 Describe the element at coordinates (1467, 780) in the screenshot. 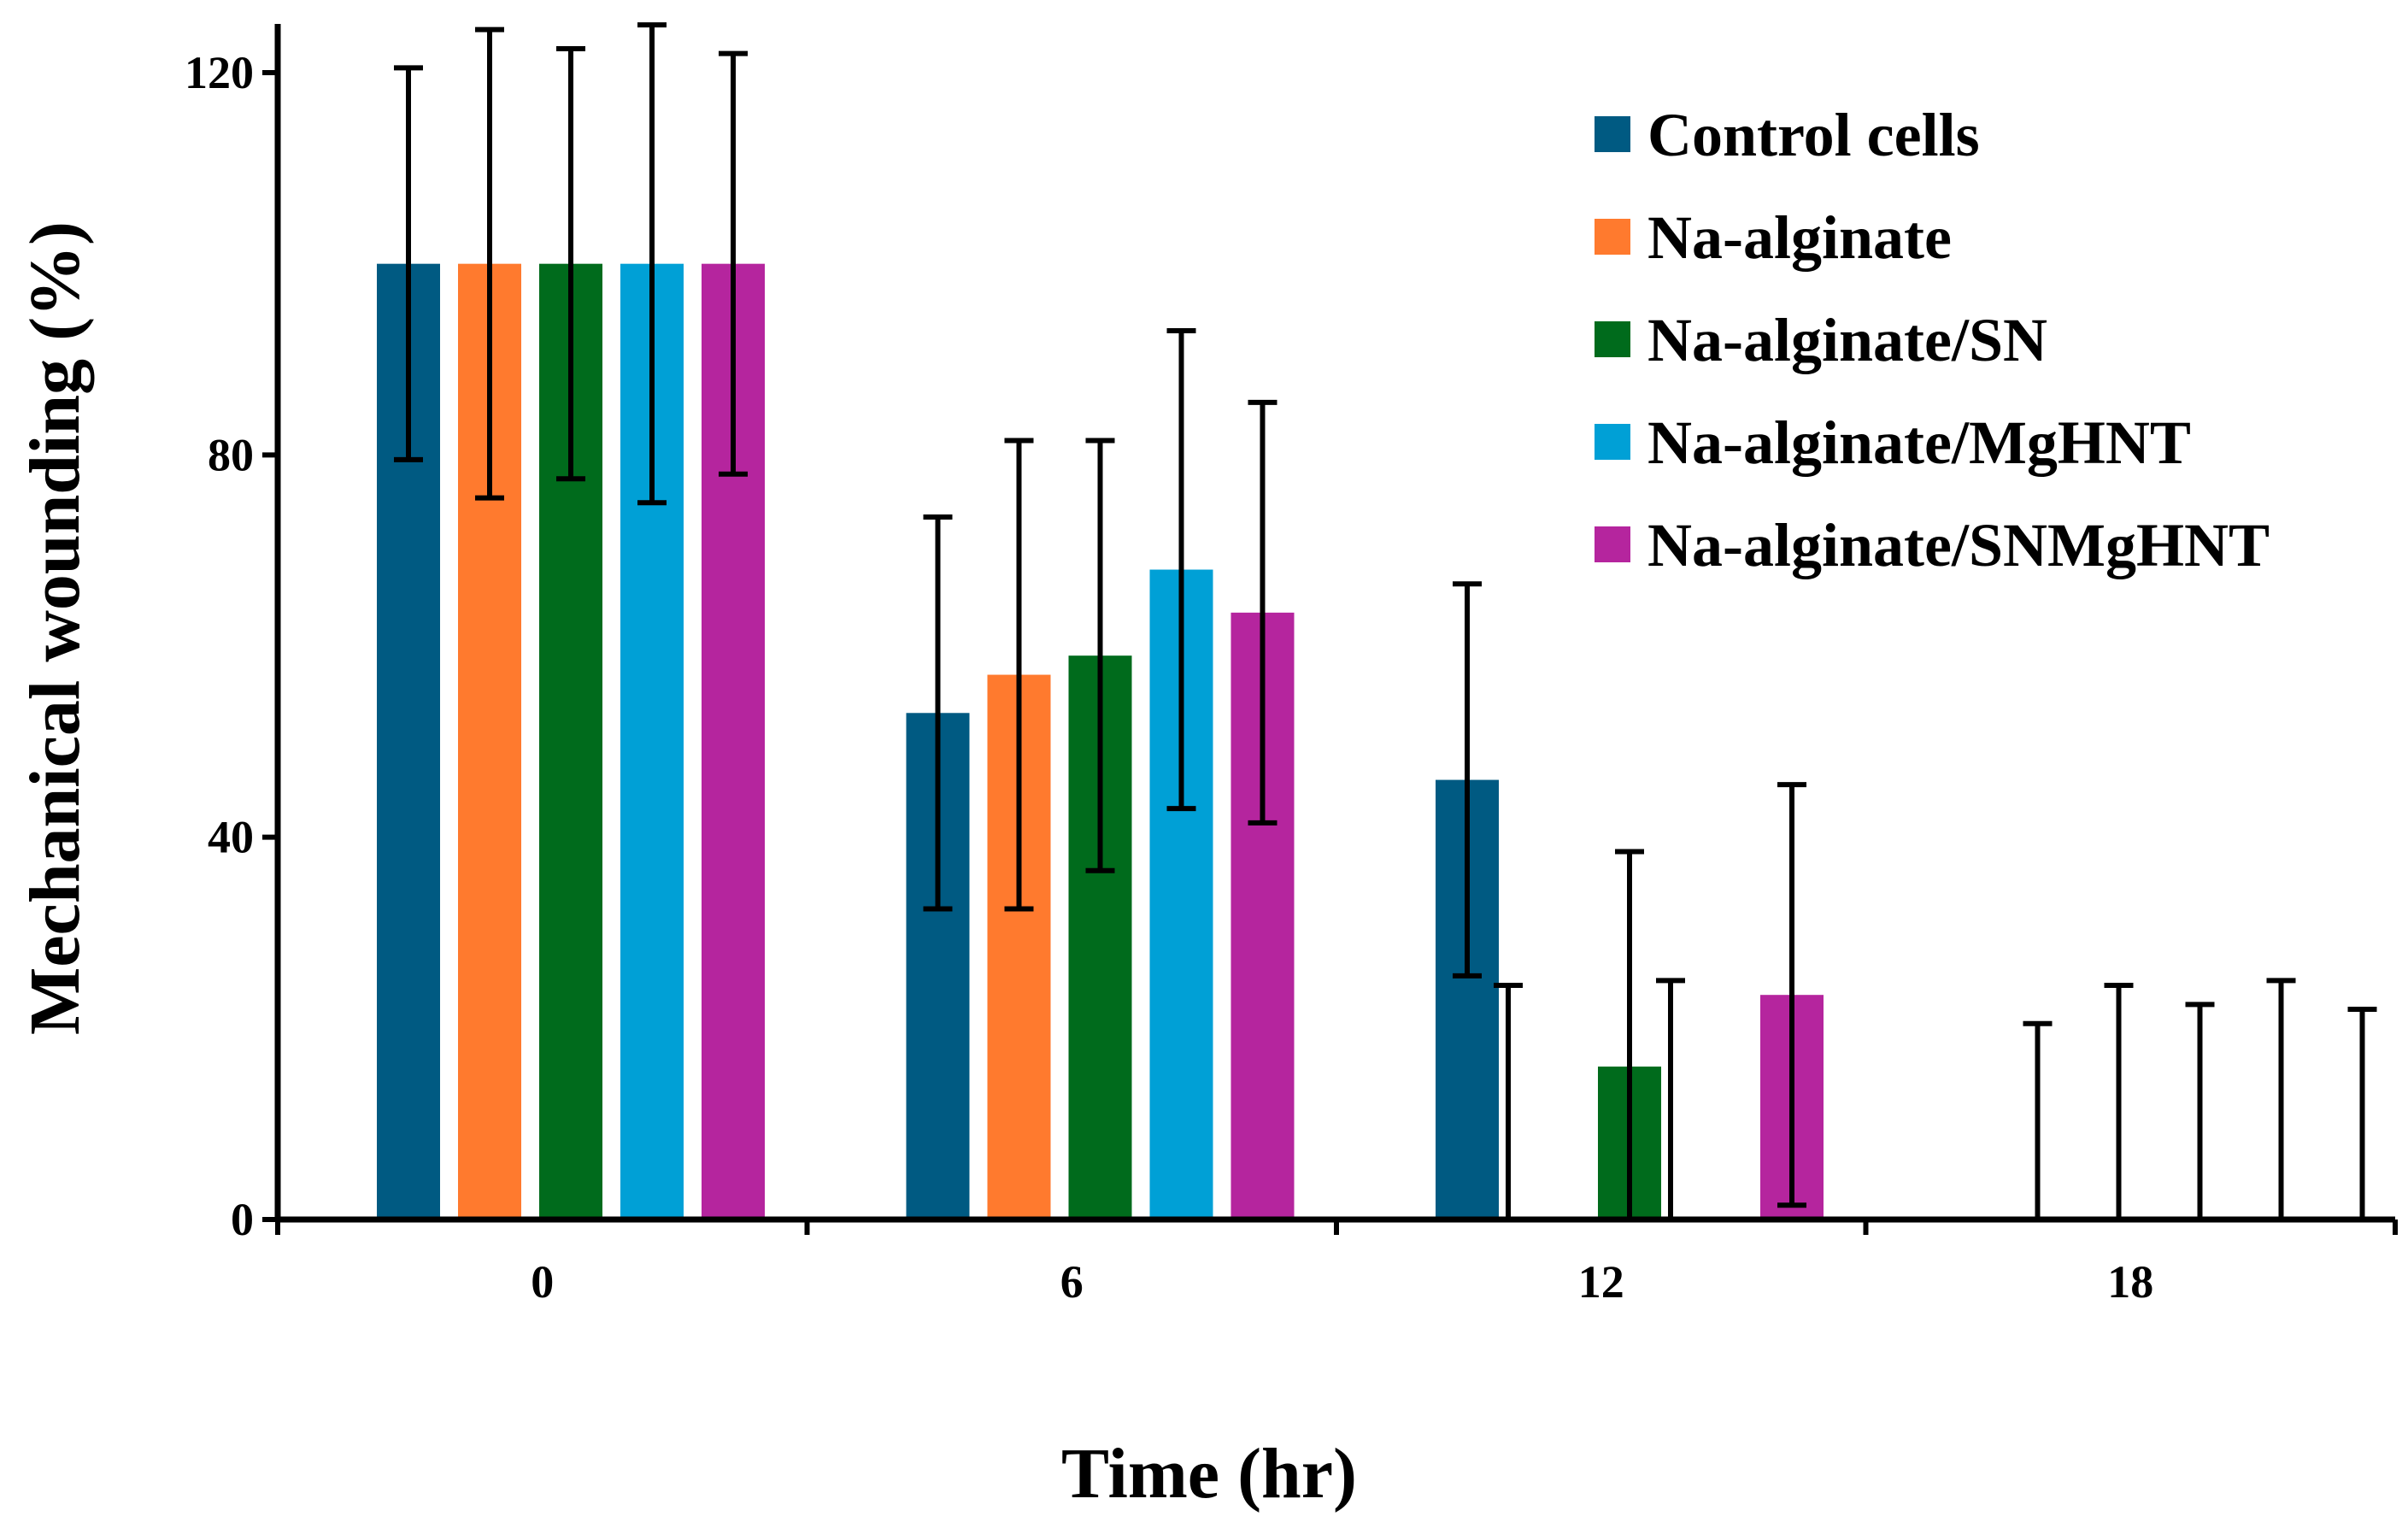

I see `error-bar-control-cells-t12` at that location.